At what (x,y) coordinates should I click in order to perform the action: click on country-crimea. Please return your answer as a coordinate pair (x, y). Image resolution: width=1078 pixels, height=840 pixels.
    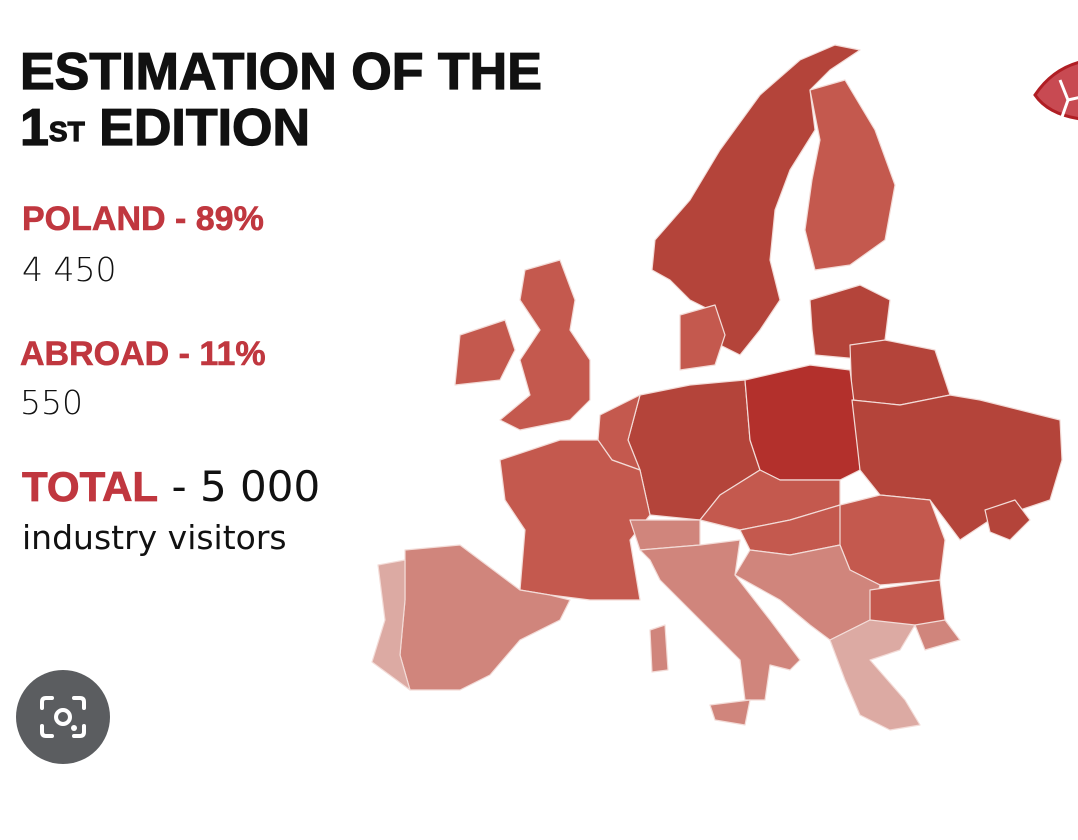
    Looking at the image, I should click on (1007, 520).